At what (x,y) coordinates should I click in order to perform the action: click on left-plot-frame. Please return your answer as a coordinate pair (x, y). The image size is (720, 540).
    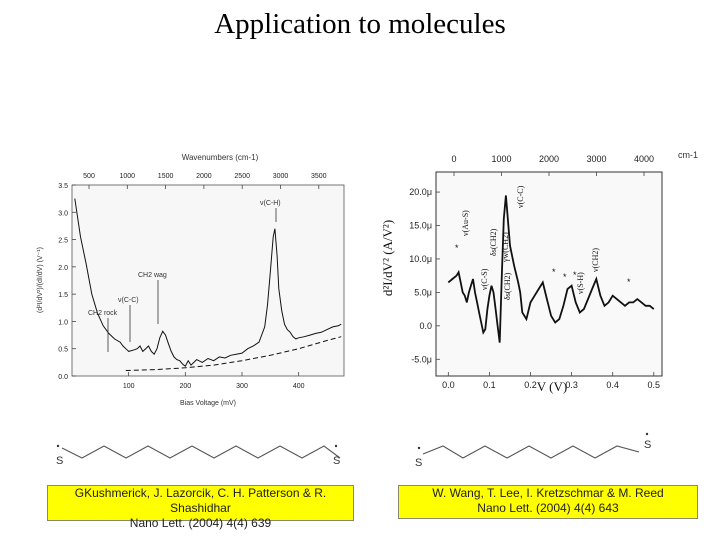
    Looking at the image, I should click on (208, 280).